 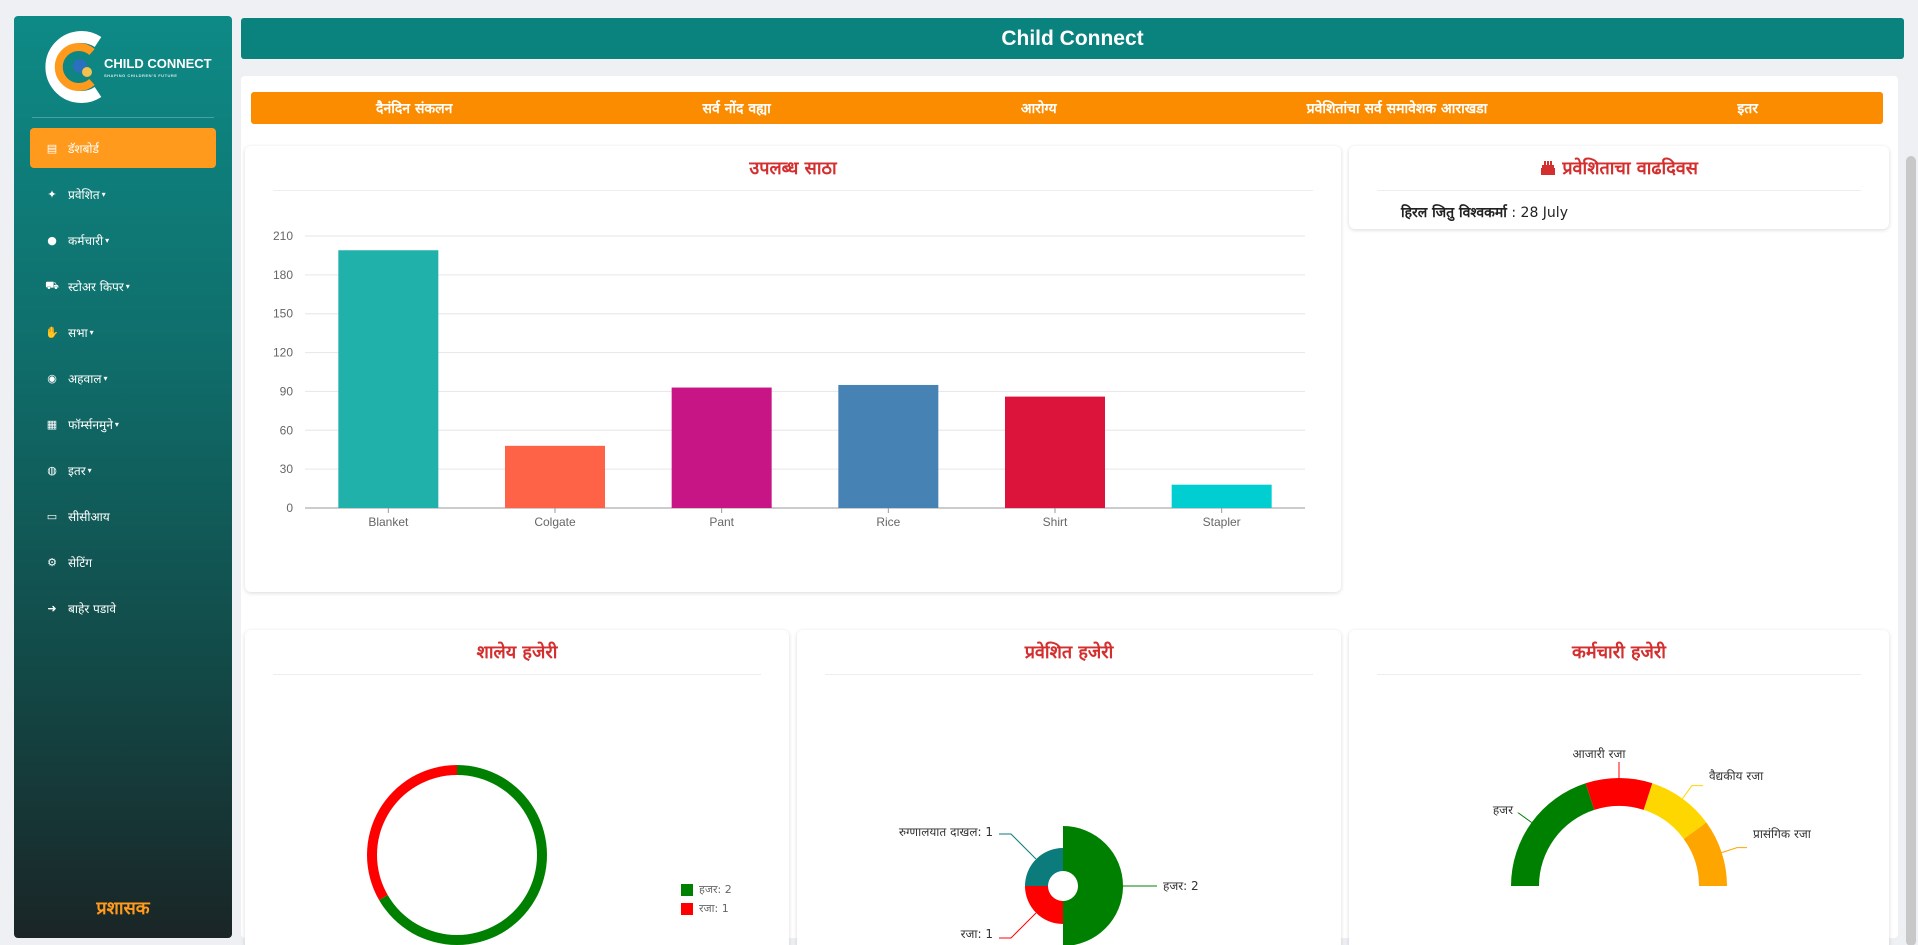 I want to click on sidebar-item-label: स्टोअर किपर, so click(x=96, y=286).